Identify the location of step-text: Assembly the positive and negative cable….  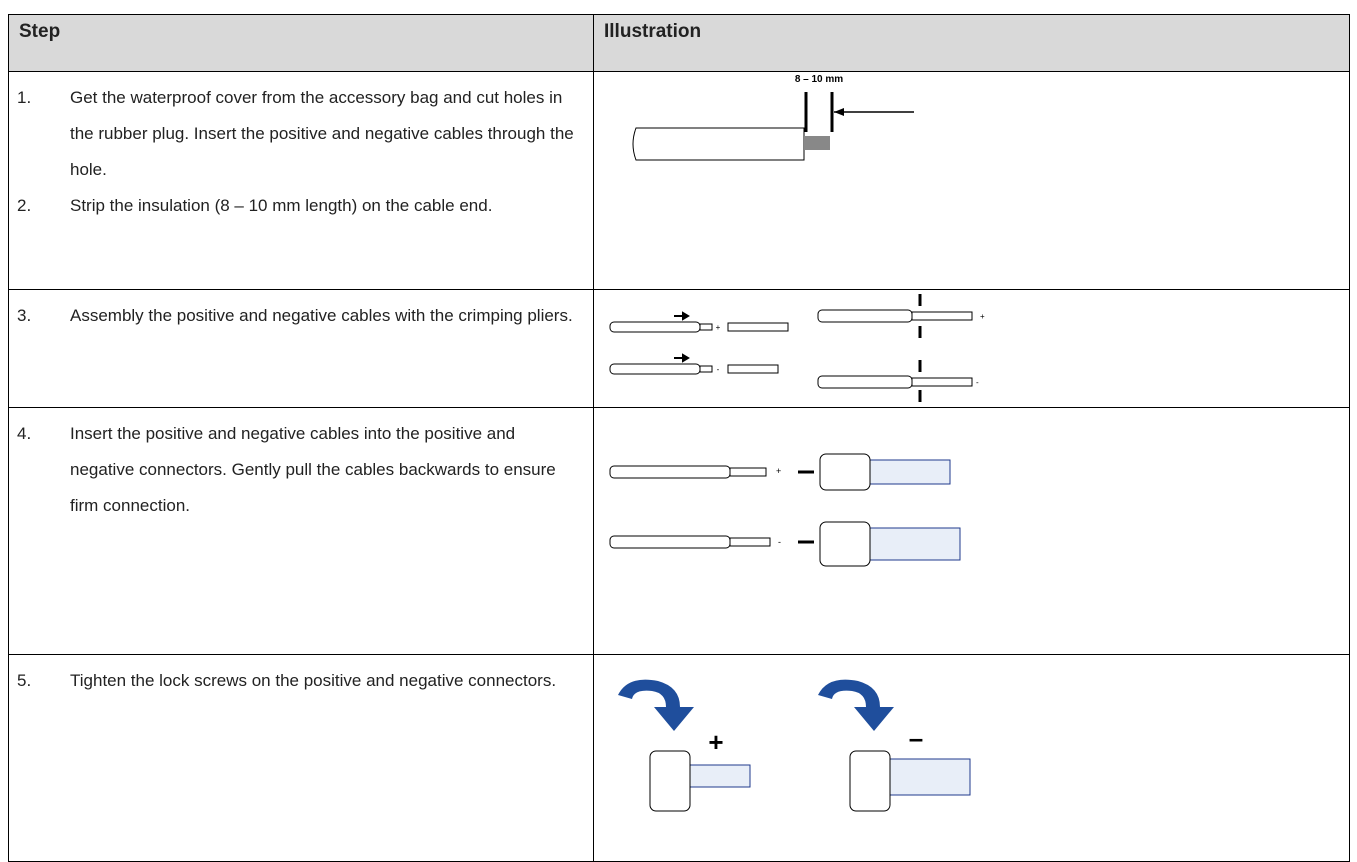
(321, 315).